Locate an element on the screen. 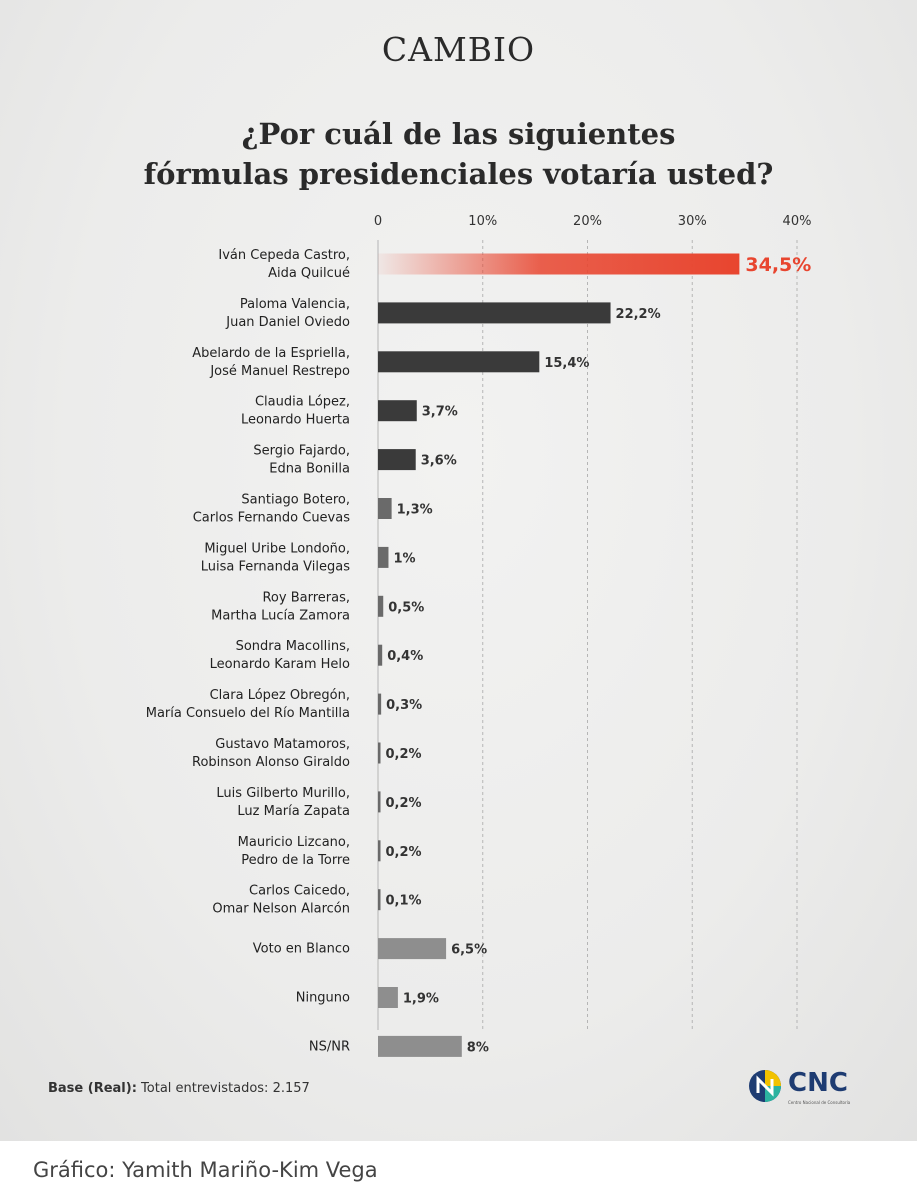  cnc-logo: CNC Centro Nacional de Consultoría is located at coordinates (813, 1088).